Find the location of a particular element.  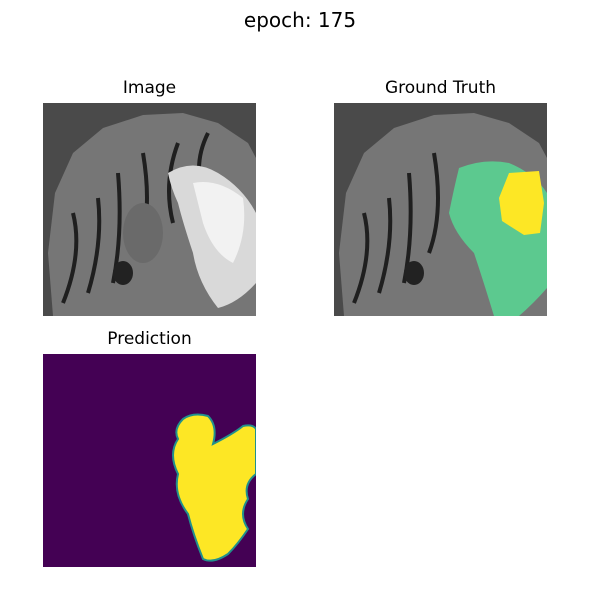

image-panel is located at coordinates (149, 209).